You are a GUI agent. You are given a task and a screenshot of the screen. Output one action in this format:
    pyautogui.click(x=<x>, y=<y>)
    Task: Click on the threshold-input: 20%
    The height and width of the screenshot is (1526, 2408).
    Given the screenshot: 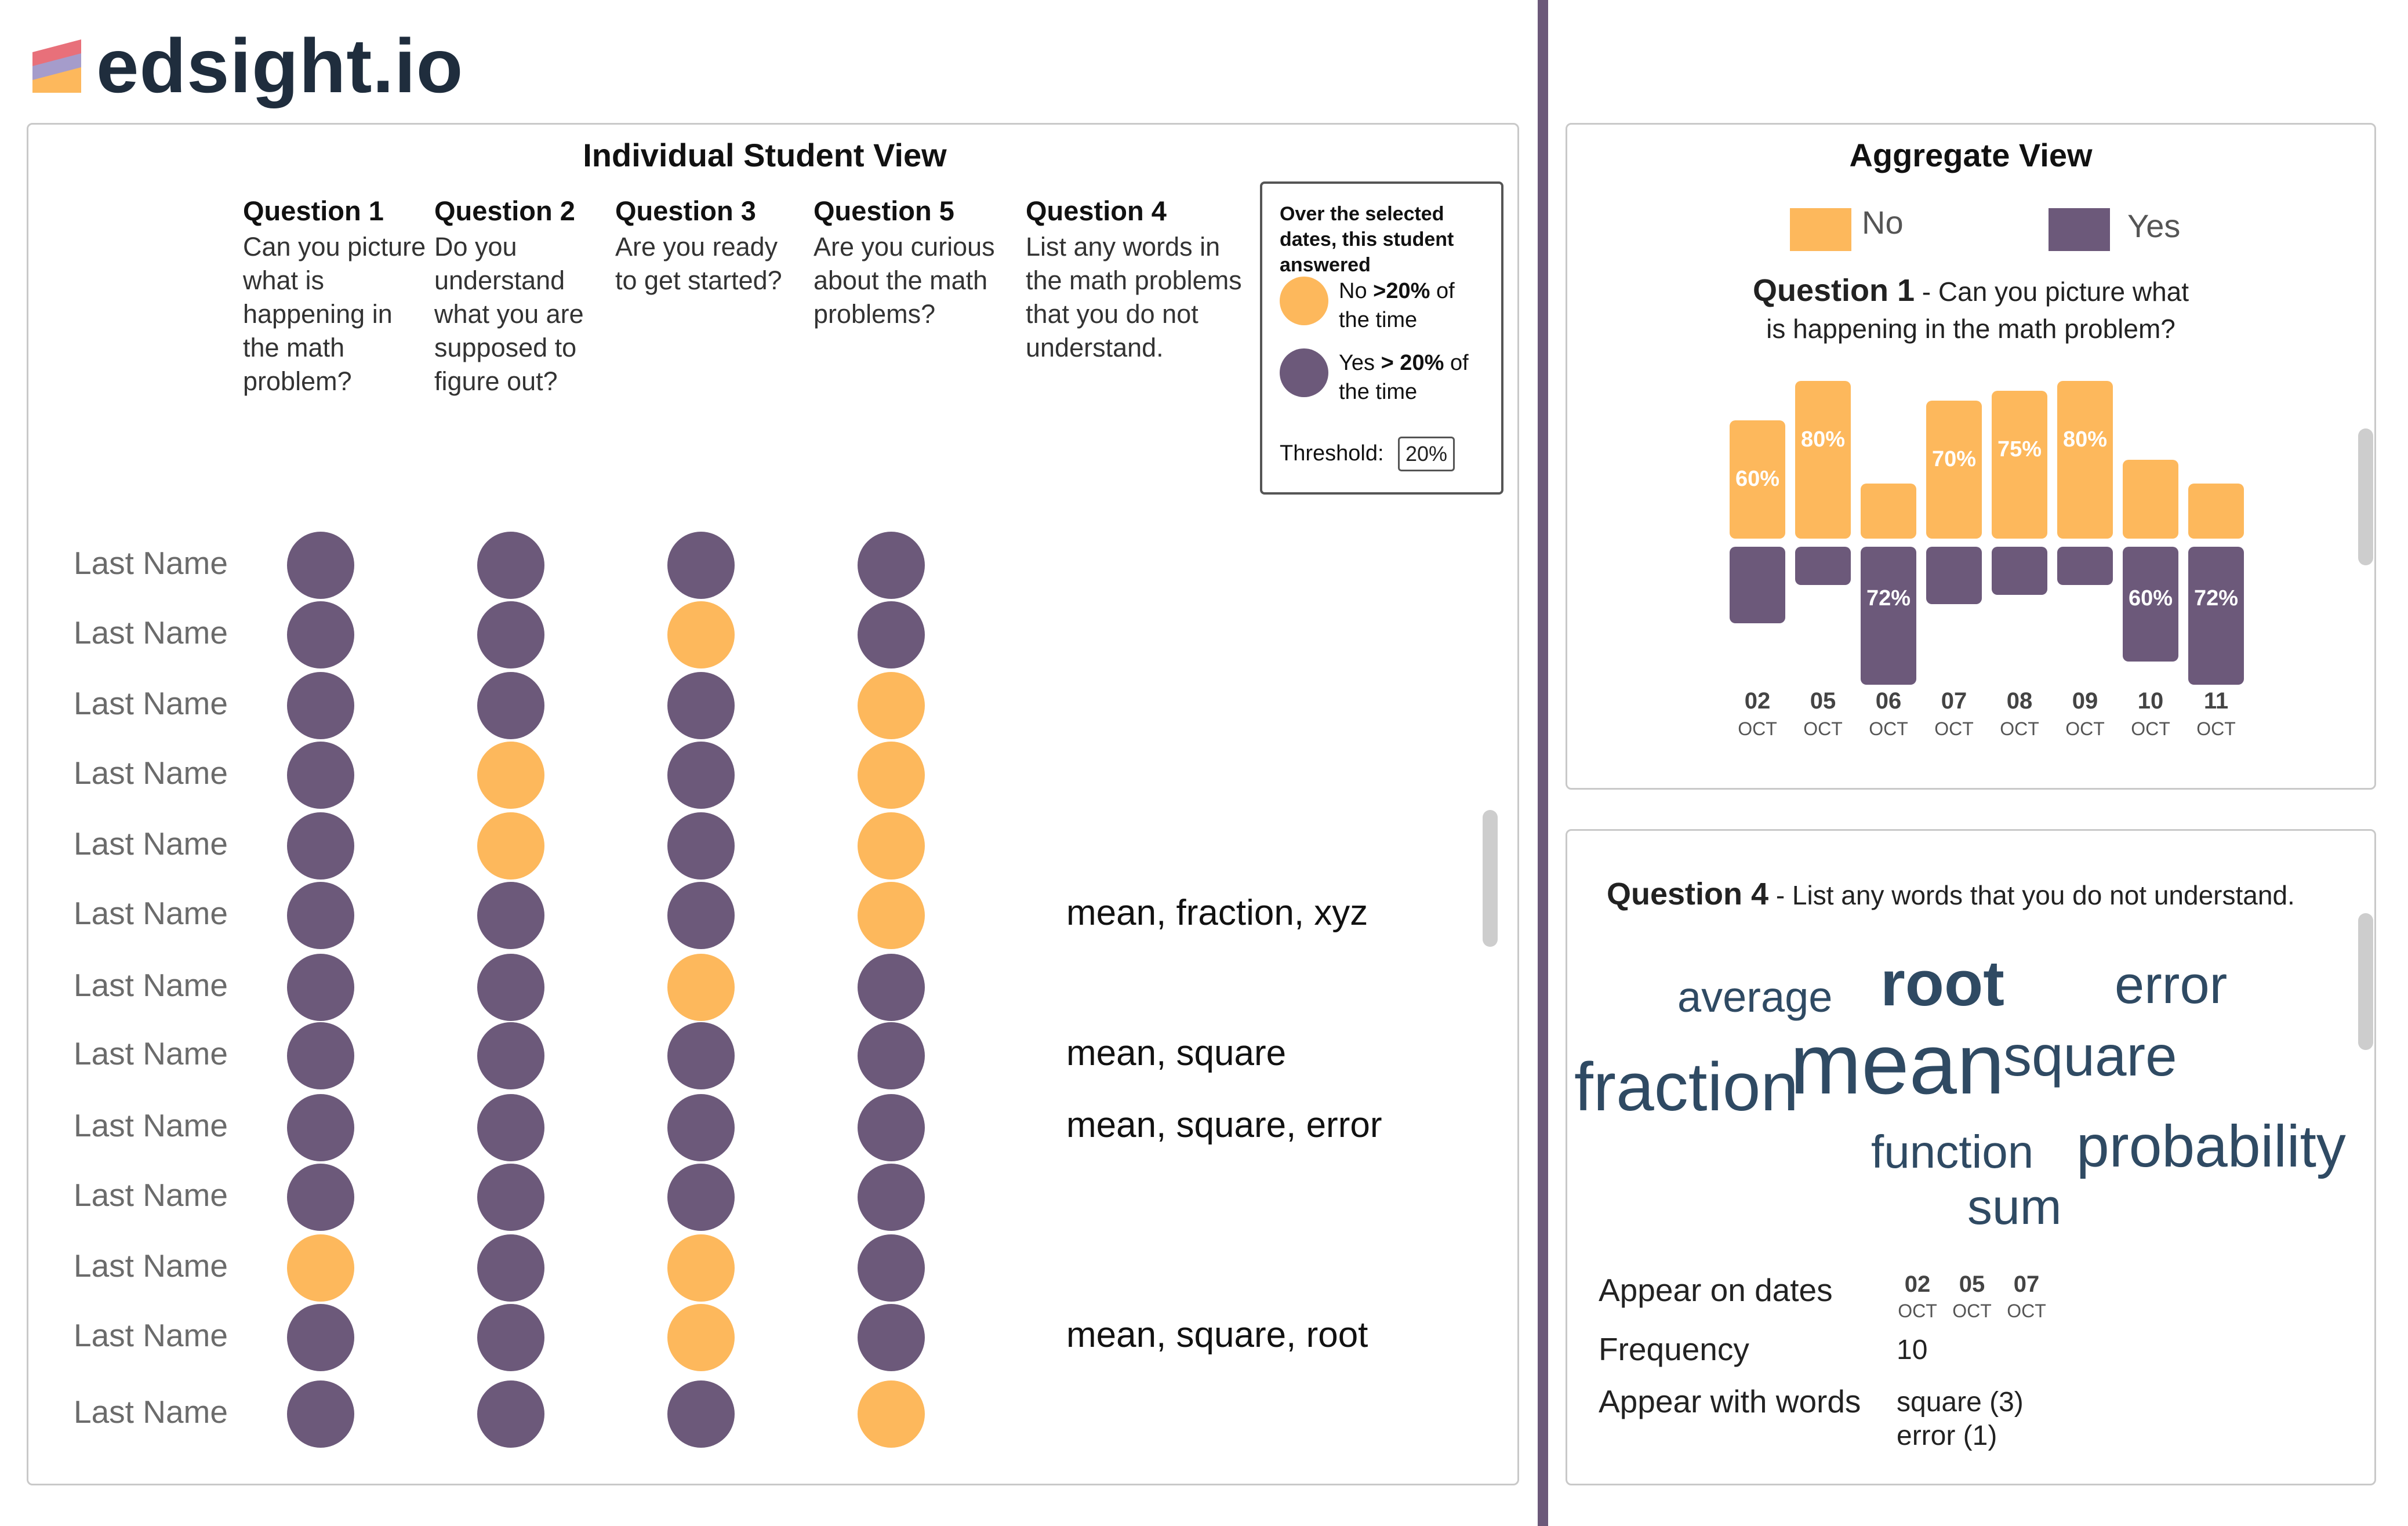 What is the action you would take?
    pyautogui.click(x=1426, y=454)
    